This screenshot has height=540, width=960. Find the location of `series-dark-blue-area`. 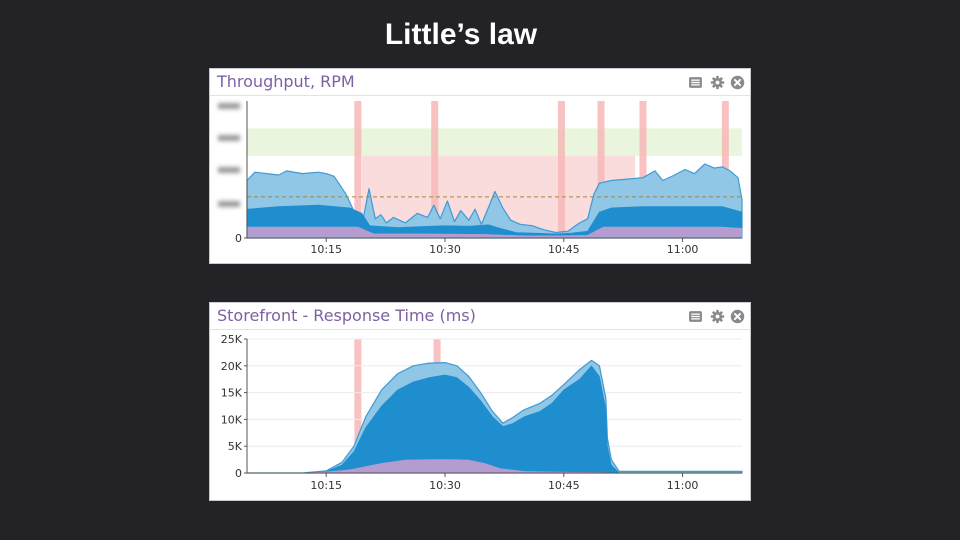

series-dark-blue-area is located at coordinates (494, 419).